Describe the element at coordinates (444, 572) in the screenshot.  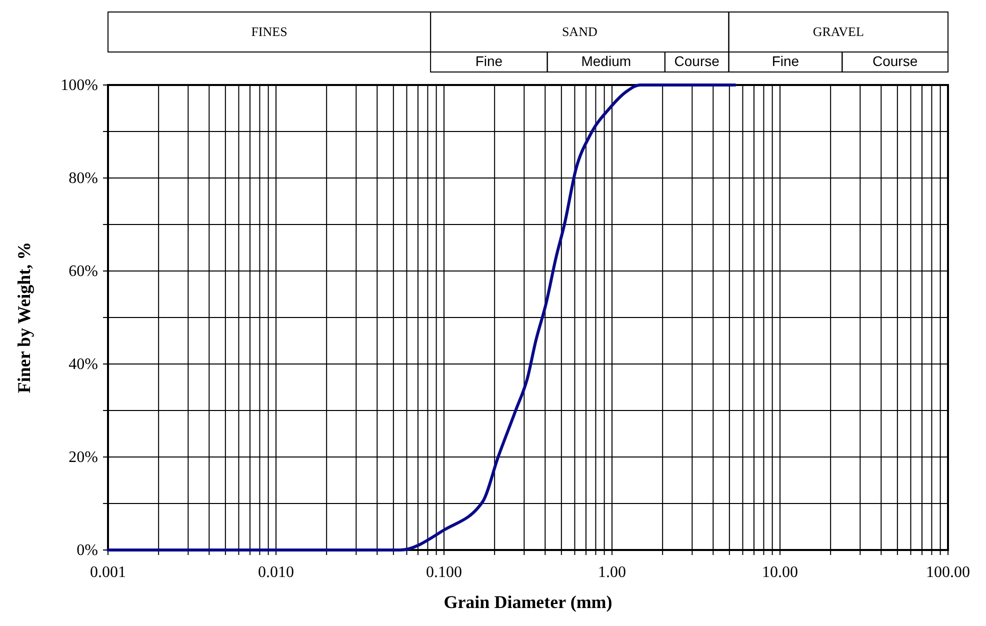
I see `x-tick-label: 0.100` at that location.